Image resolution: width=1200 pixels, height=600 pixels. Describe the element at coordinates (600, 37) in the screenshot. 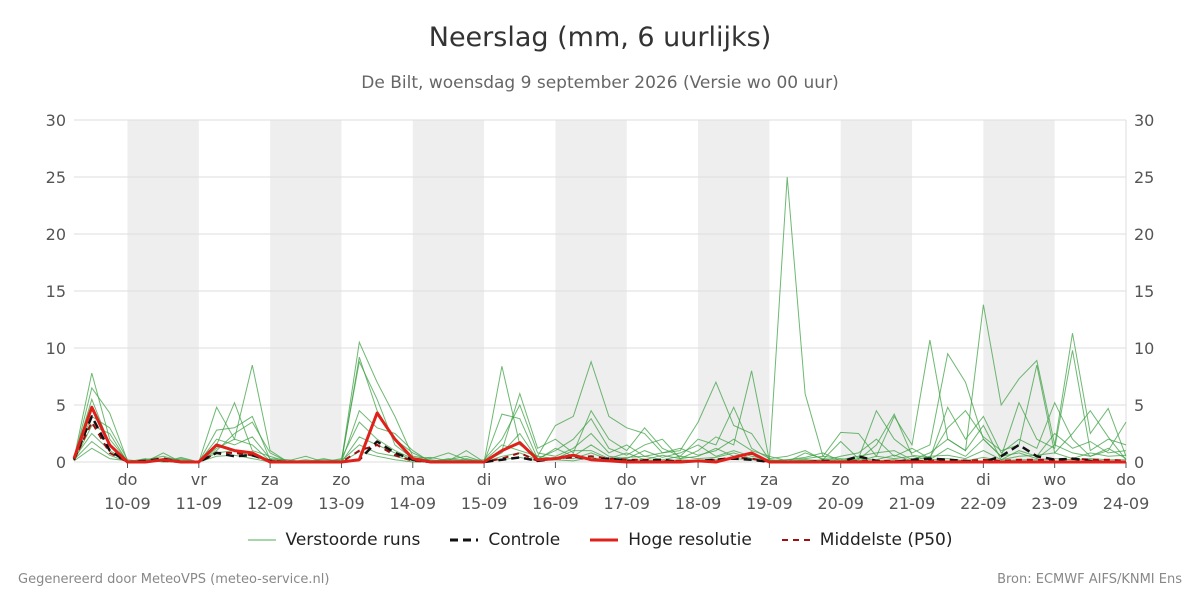

I see `chart-title: Neerslag (mm, 6 uurlijks)` at that location.